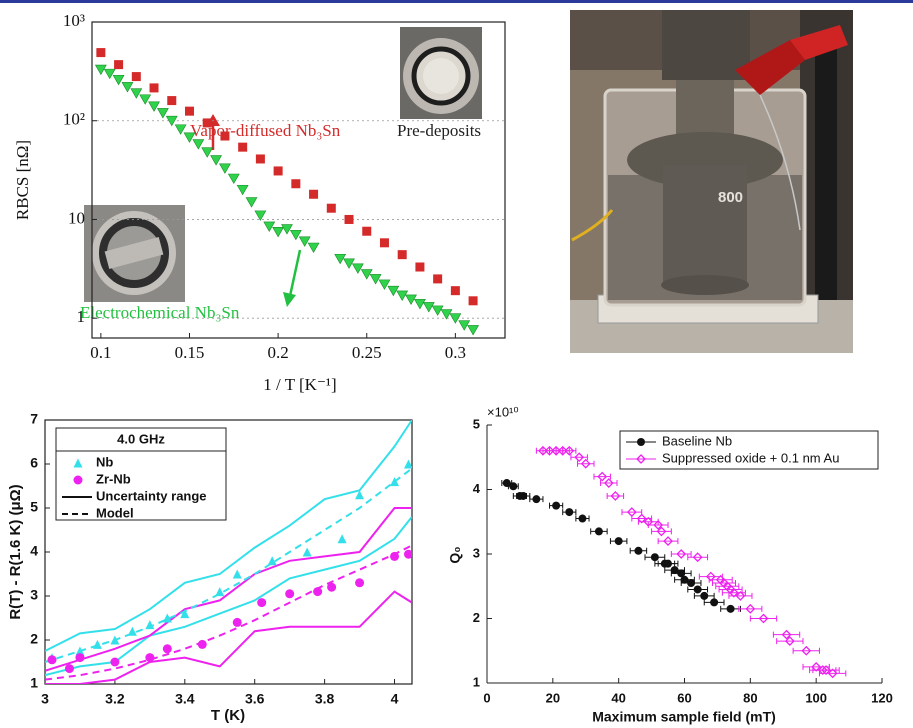 The width and height of the screenshot is (913, 728). I want to click on y-tick-label: 2, so click(34, 639).